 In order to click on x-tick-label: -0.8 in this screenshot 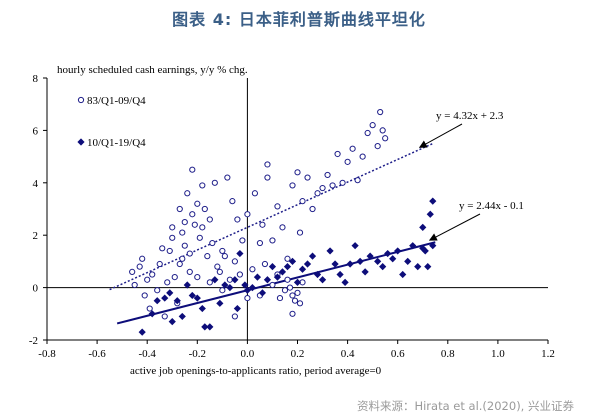, I will do `click(47, 354)`.